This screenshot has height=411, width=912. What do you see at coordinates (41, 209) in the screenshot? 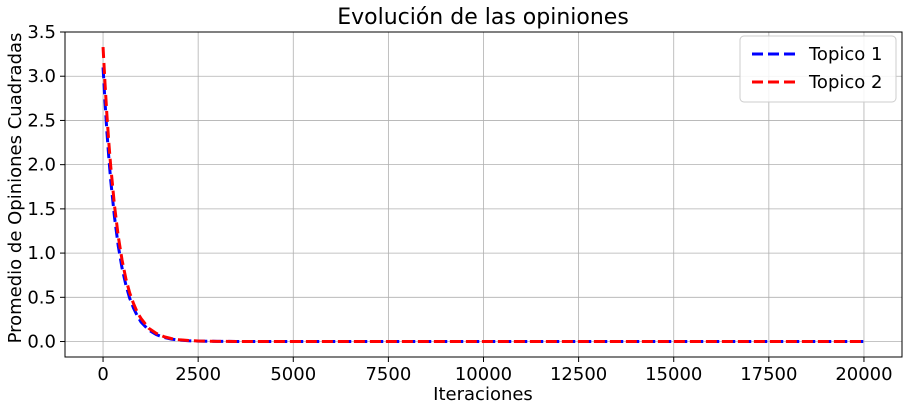
I see `y-tick-label: 1.5` at bounding box center [41, 209].